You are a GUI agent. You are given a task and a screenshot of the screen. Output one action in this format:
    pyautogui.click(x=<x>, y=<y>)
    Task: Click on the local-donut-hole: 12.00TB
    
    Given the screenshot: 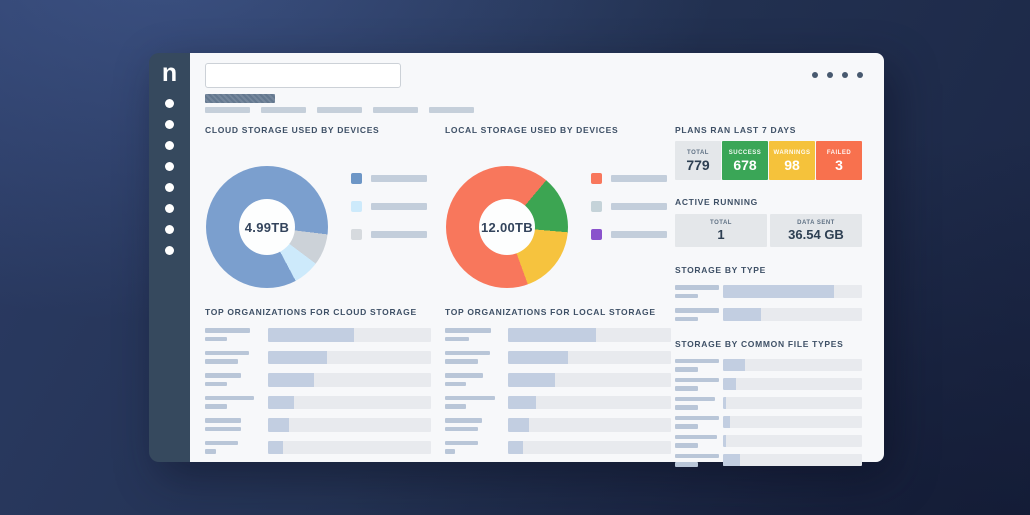 What is the action you would take?
    pyautogui.click(x=507, y=227)
    